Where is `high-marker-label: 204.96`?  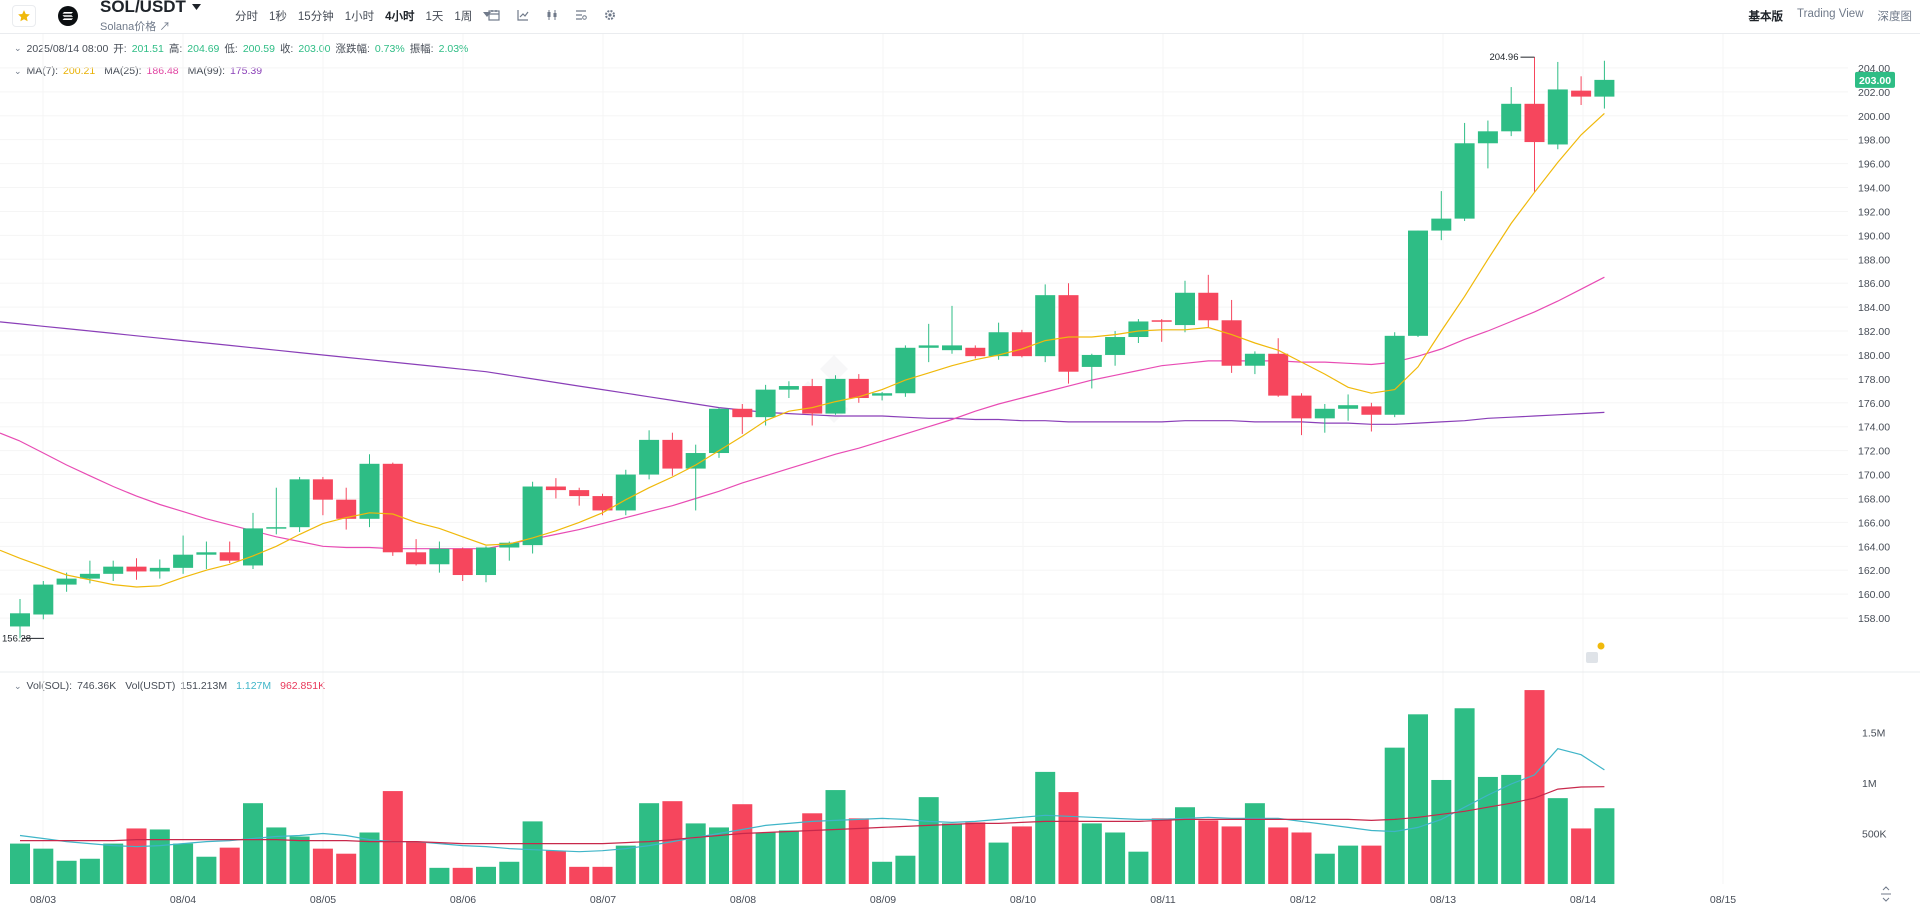
high-marker-label: 204.96 is located at coordinates (1503, 57).